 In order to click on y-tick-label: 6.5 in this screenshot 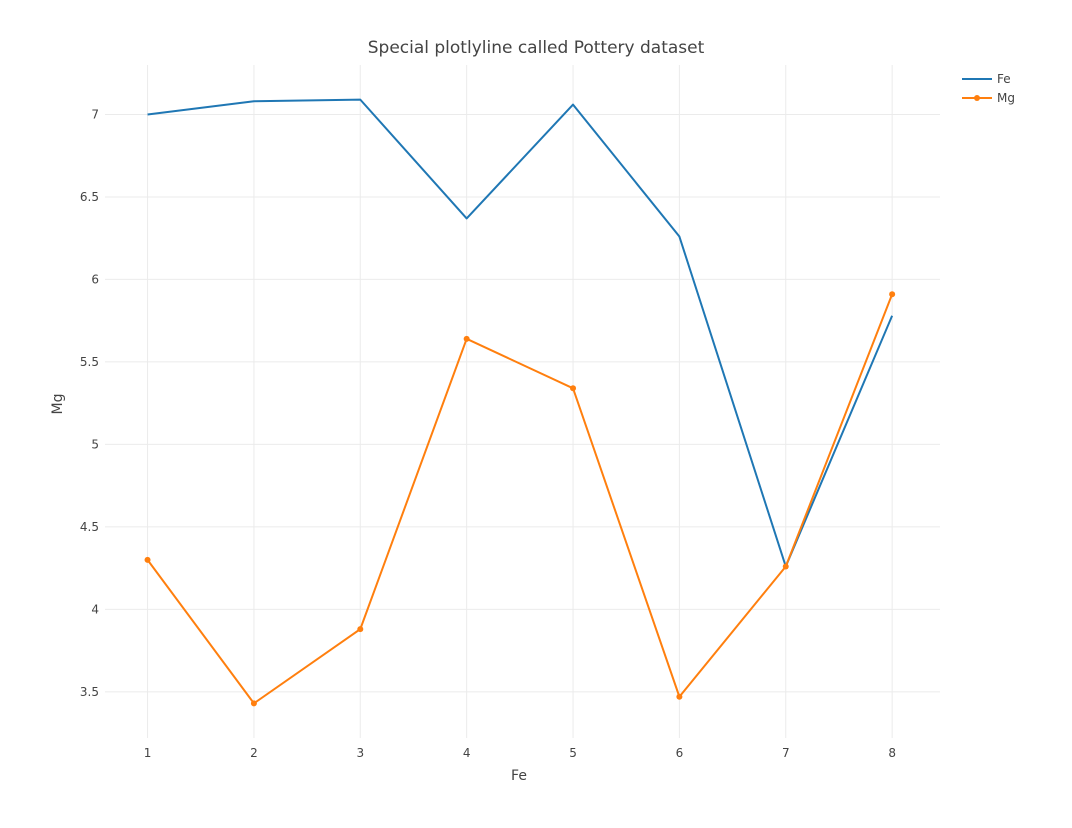, I will do `click(89, 197)`.